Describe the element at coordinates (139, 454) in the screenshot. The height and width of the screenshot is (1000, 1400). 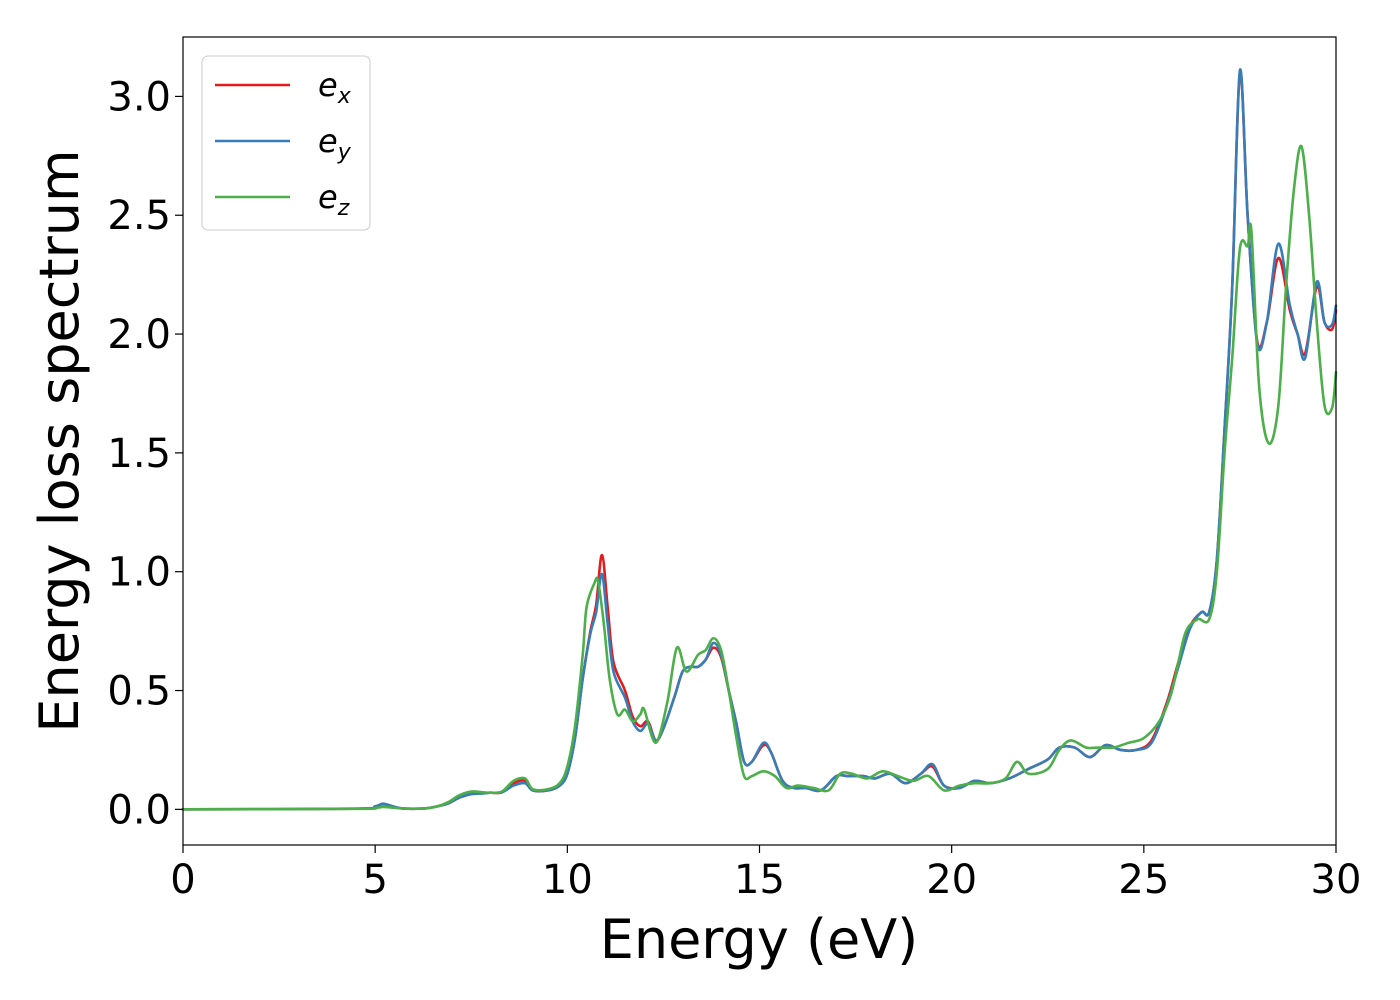
I see `y-tick-label: 1.5` at that location.